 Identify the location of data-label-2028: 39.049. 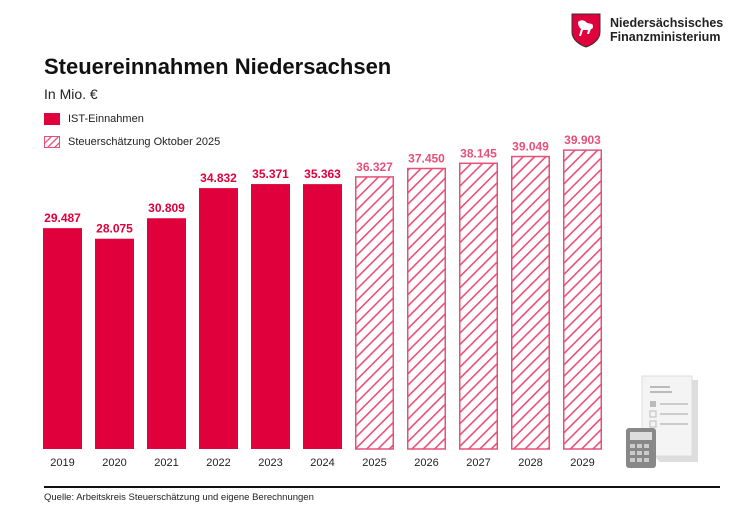
(530, 147).